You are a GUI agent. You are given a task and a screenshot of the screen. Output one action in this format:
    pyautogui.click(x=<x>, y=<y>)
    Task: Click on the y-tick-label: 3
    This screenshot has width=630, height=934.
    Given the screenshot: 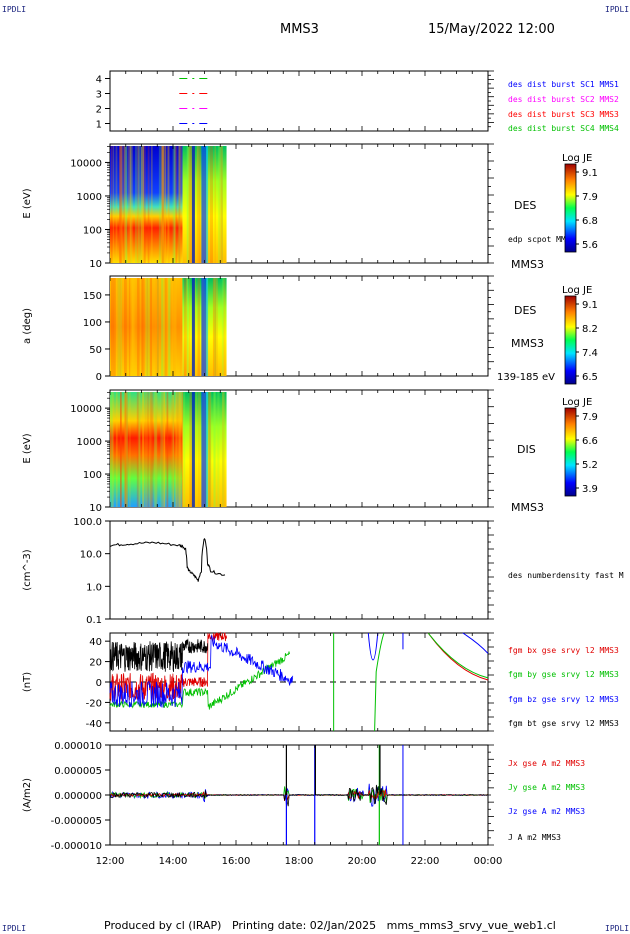 What is the action you would take?
    pyautogui.click(x=99, y=95)
    